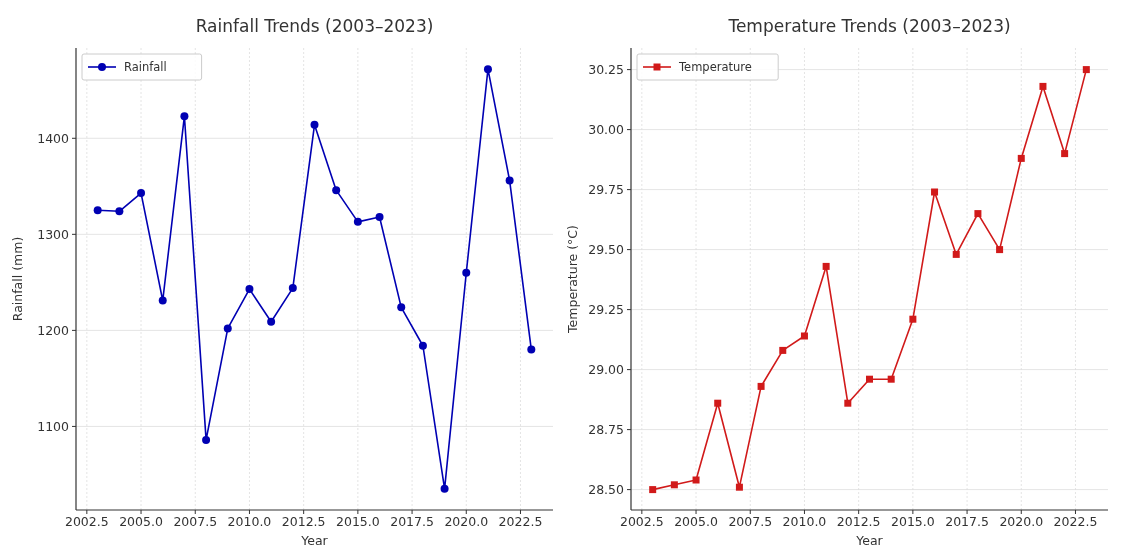 Image resolution: width=1132 pixels, height=550 pixels. I want to click on y-tick-label: 30.00, so click(606, 130).